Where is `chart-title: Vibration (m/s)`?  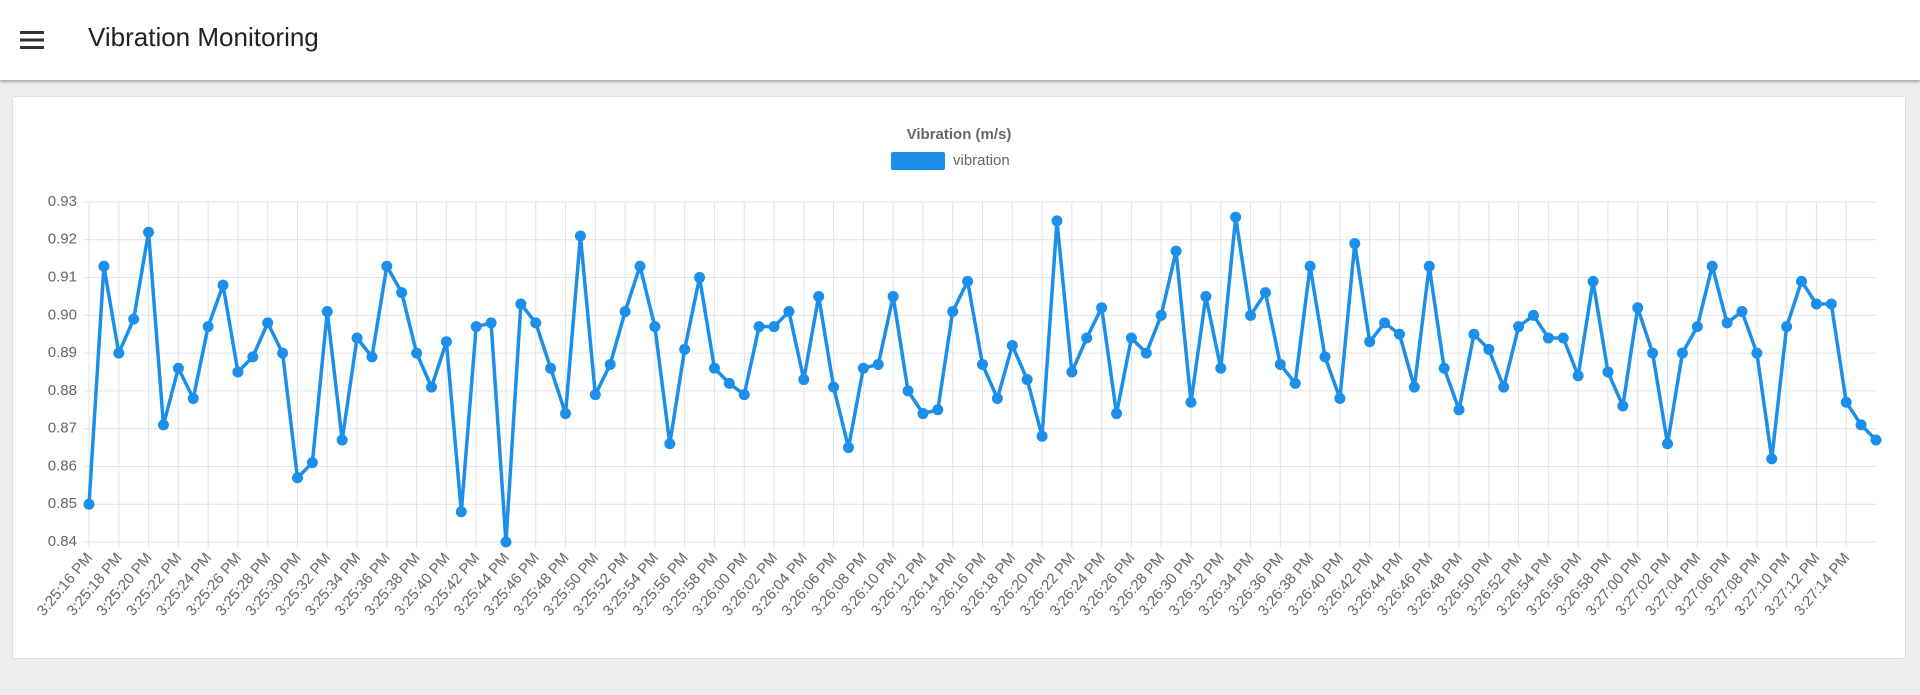 chart-title: Vibration (m/s) is located at coordinates (959, 134).